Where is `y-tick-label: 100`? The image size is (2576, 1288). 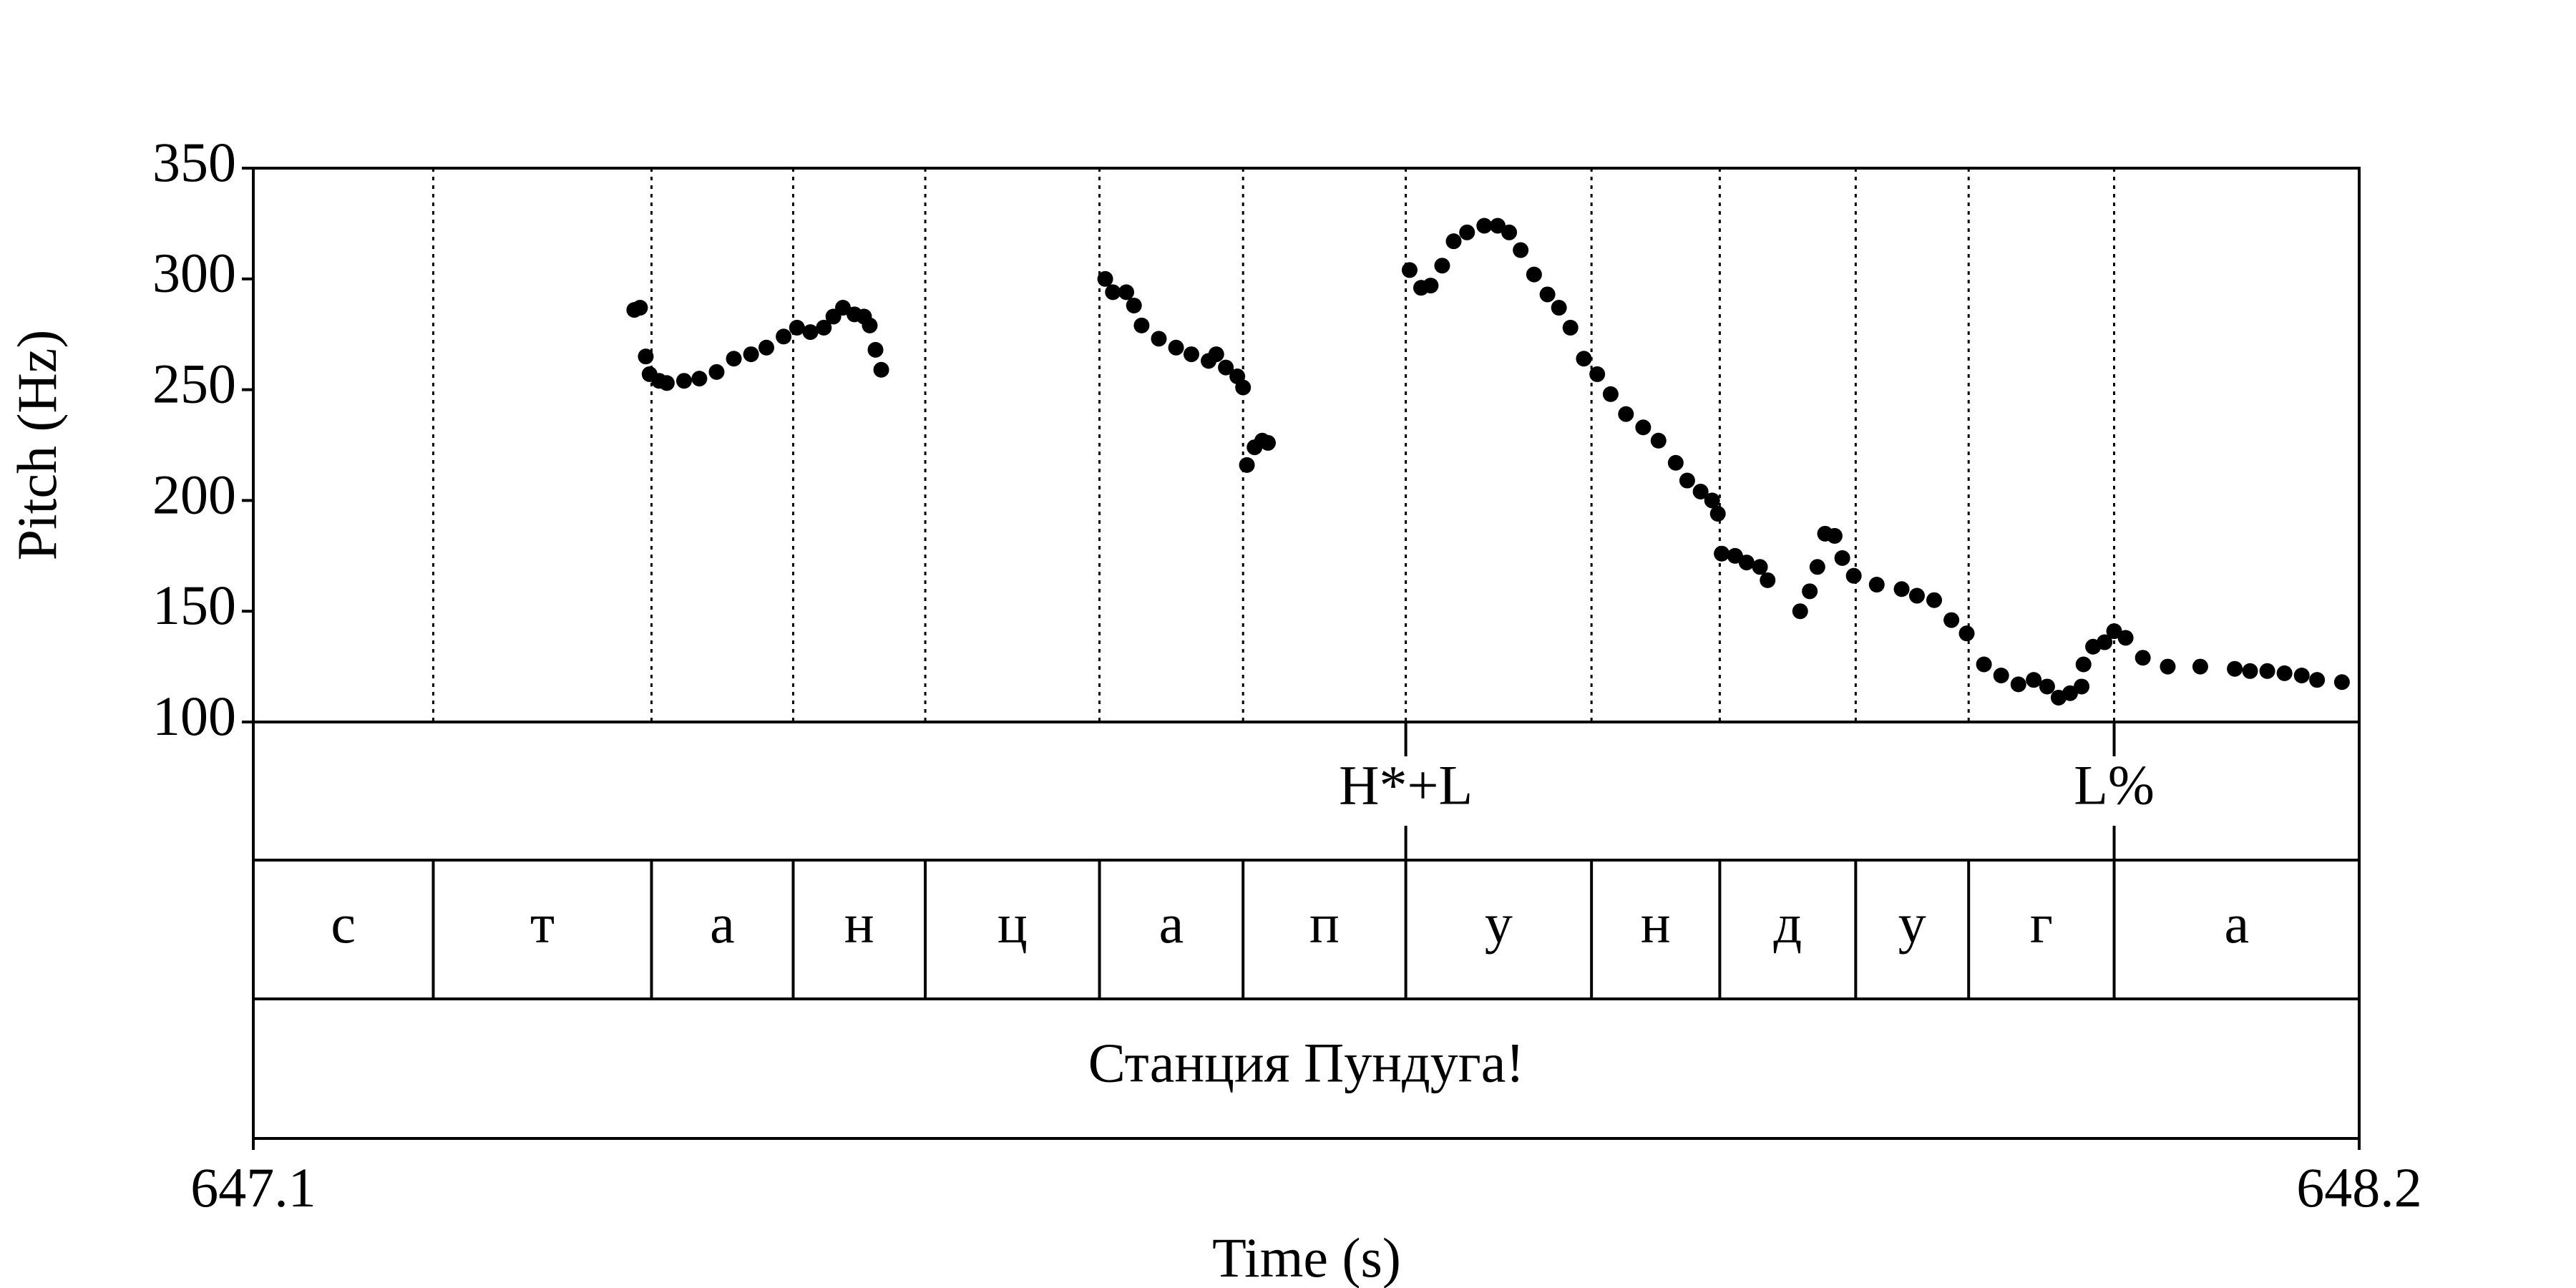
y-tick-label: 100 is located at coordinates (194, 716).